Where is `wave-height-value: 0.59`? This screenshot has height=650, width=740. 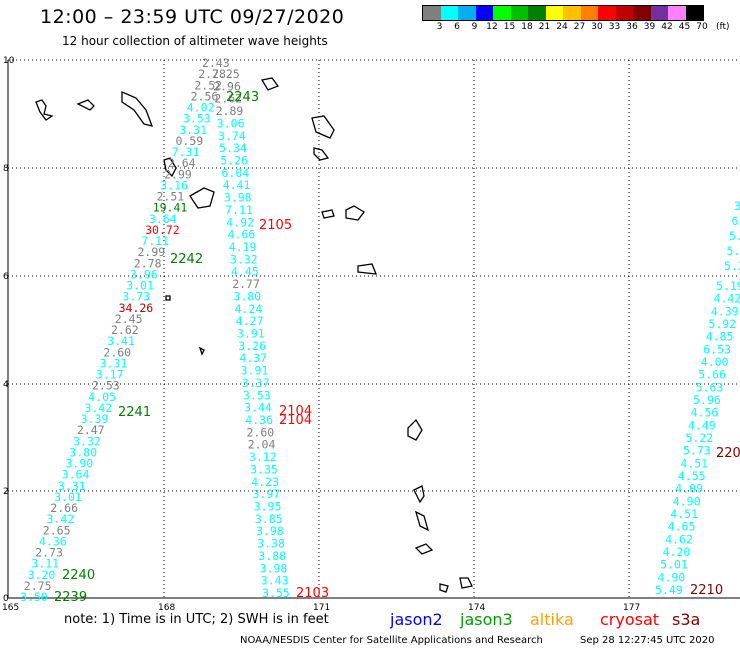 wave-height-value: 0.59 is located at coordinates (190, 141).